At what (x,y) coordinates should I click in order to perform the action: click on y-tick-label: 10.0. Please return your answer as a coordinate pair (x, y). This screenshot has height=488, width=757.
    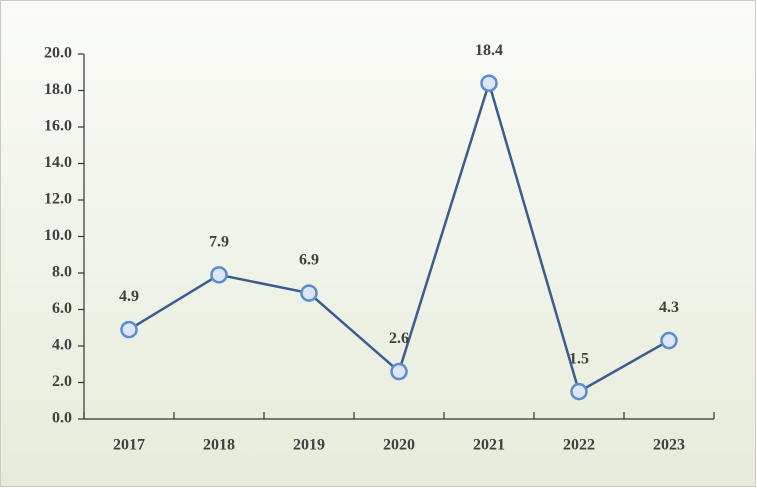
    Looking at the image, I should click on (58, 235).